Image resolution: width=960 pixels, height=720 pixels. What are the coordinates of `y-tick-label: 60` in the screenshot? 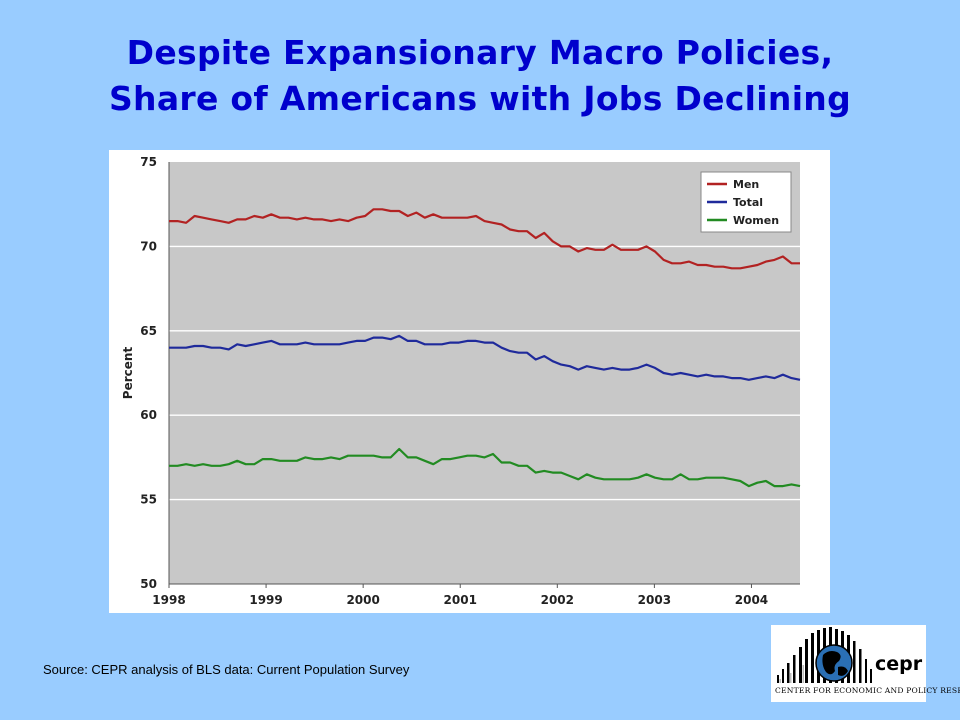 It's located at (148, 415).